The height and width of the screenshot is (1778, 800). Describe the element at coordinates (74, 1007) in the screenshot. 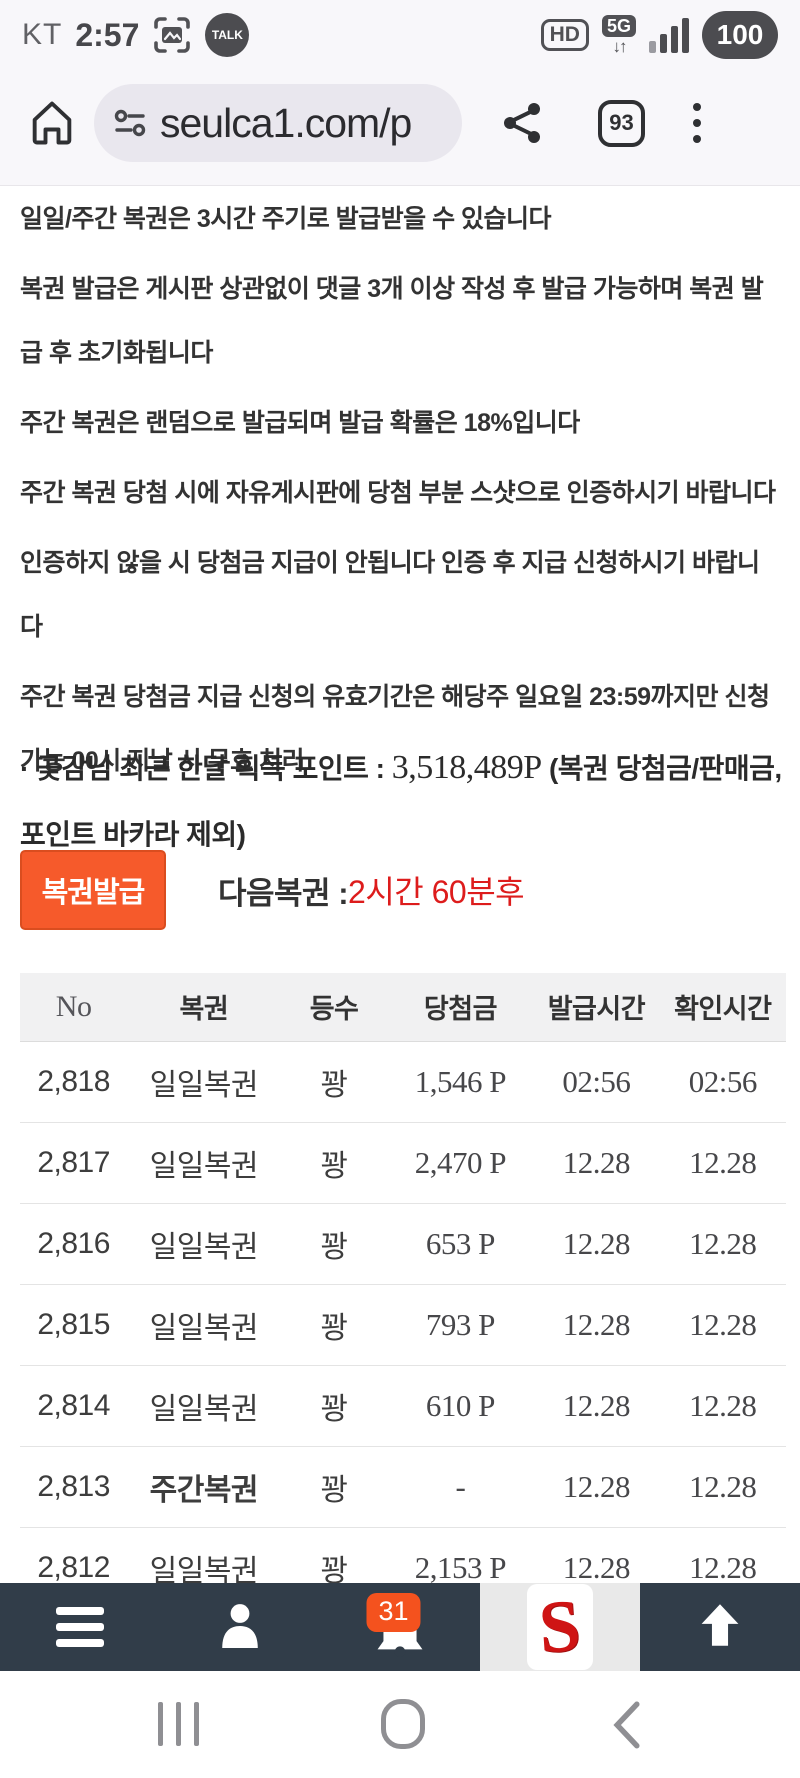

I see `col-header-no: No` at that location.